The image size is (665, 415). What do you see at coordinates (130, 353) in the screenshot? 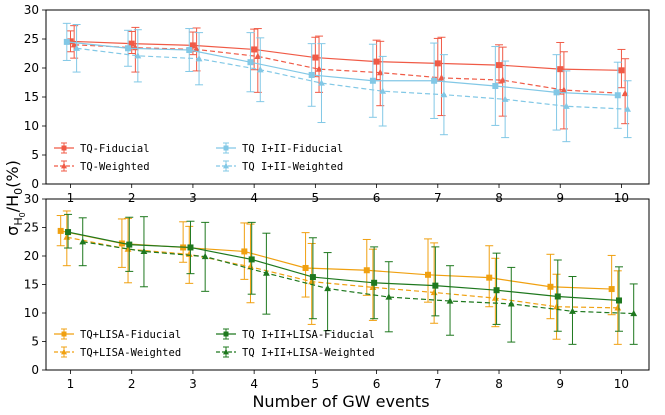
I see `legend-label: TQ+LISA-Weighted` at bounding box center [130, 353].